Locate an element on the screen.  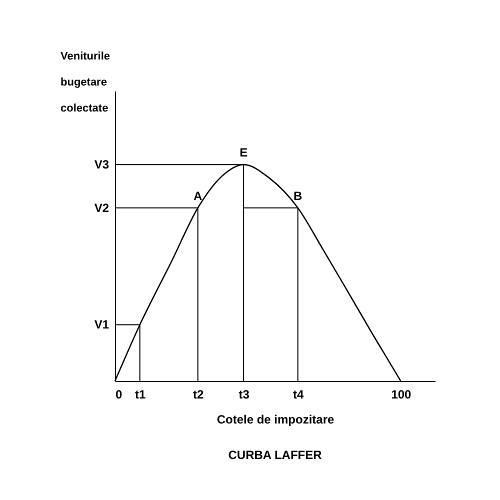
x-tick-label: t1 is located at coordinates (140, 395).